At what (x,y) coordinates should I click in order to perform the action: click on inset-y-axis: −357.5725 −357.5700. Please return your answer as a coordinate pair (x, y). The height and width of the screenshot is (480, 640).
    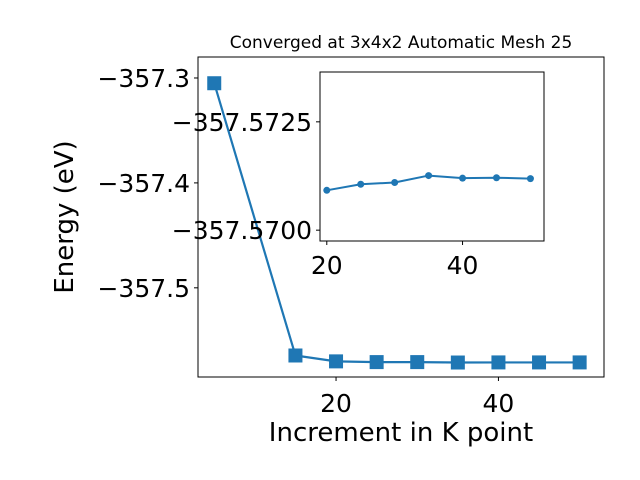
    Looking at the image, I should click on (246, 176).